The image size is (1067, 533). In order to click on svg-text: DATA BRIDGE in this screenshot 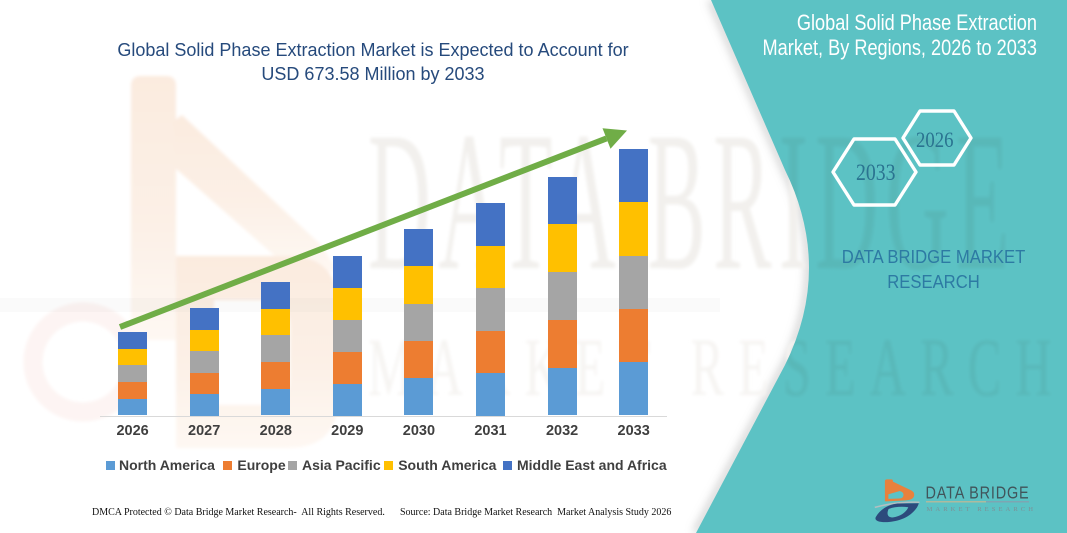, I will do `click(978, 493)`.